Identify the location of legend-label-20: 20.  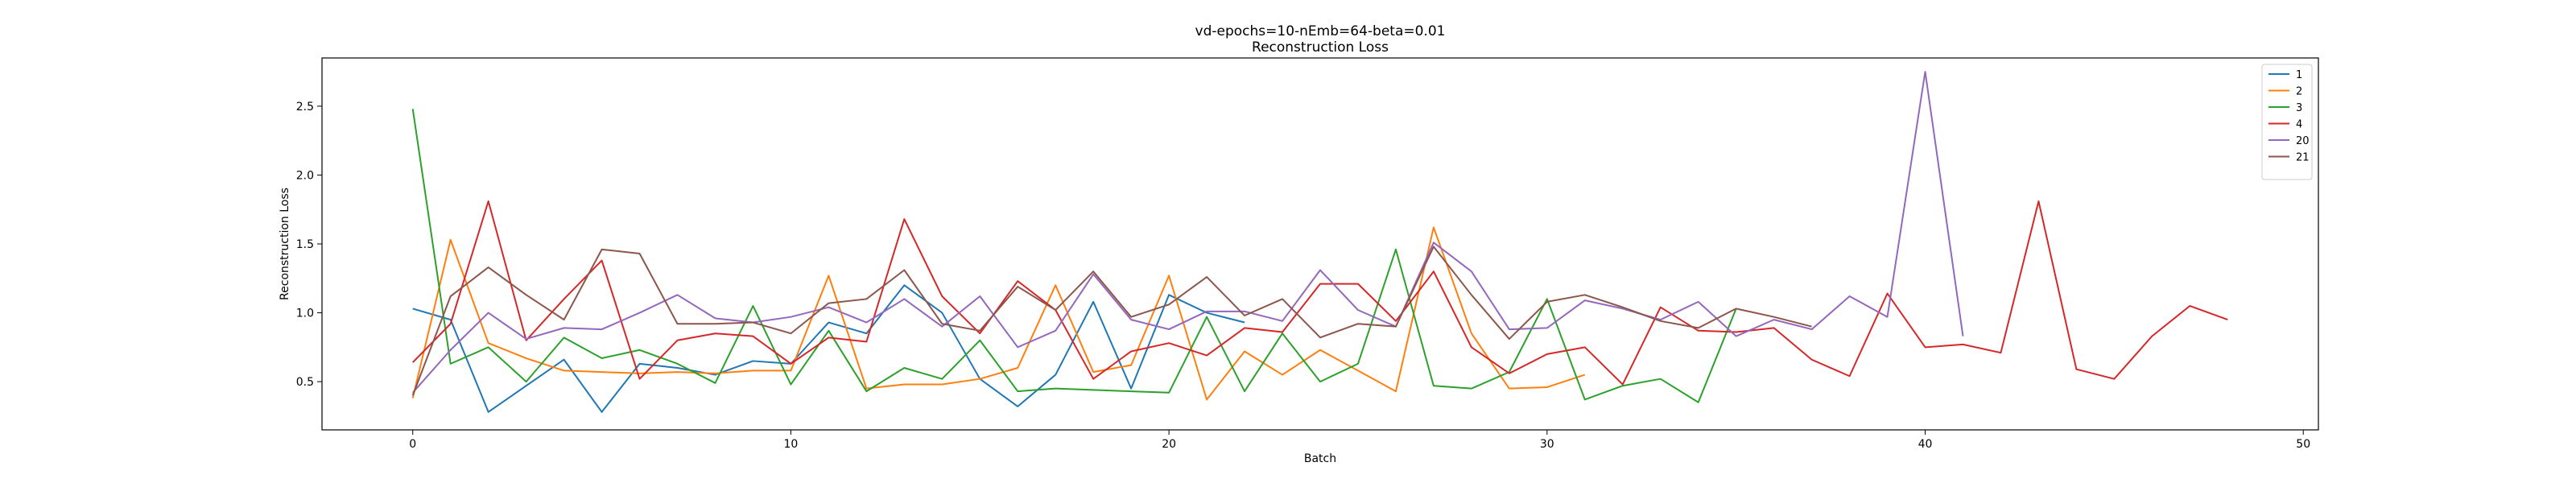
(2303, 141).